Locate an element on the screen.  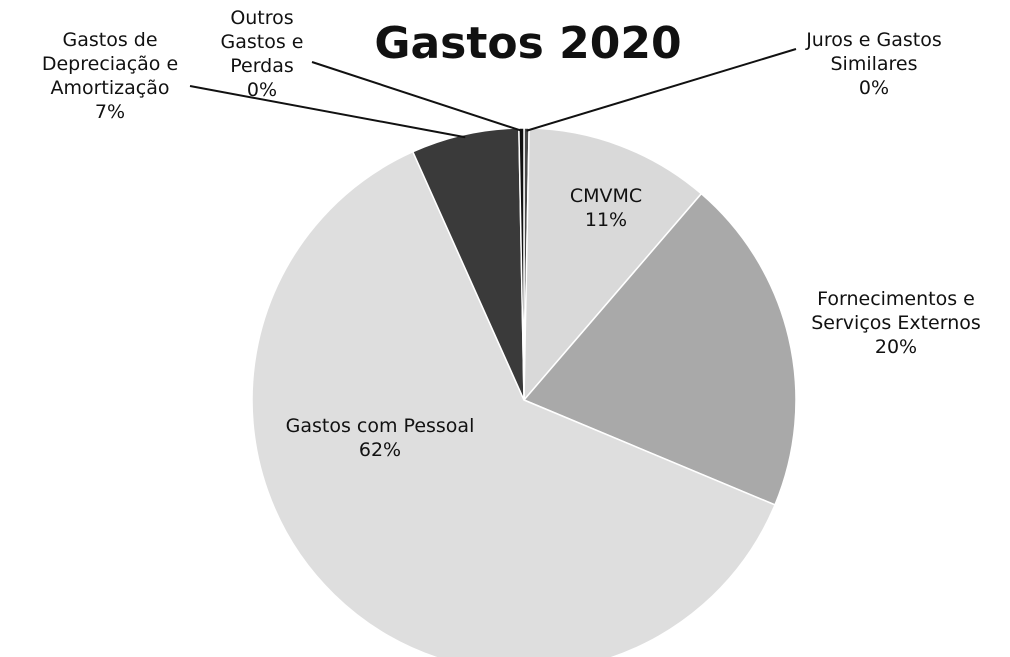
slice-name-line: Gastos de is located at coordinates (109, 40).